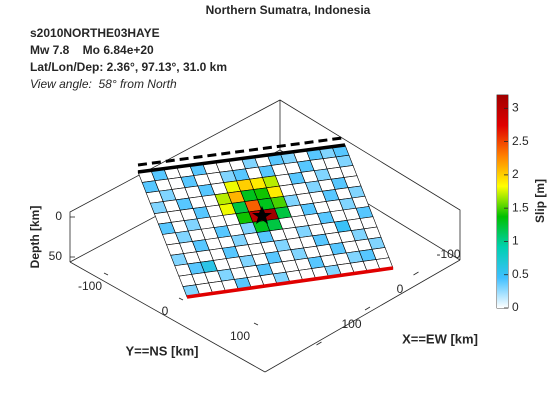 The height and width of the screenshot is (420, 560). I want to click on colorbar-tick-label: 0, so click(515, 307).